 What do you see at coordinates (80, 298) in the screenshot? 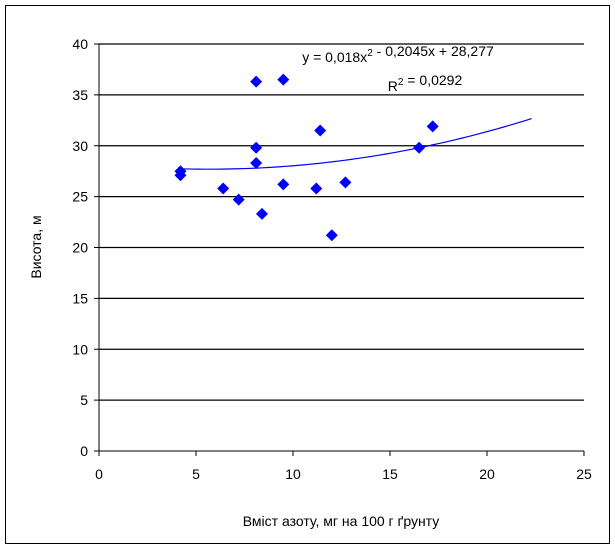
I see `y-tick-label: 15` at bounding box center [80, 298].